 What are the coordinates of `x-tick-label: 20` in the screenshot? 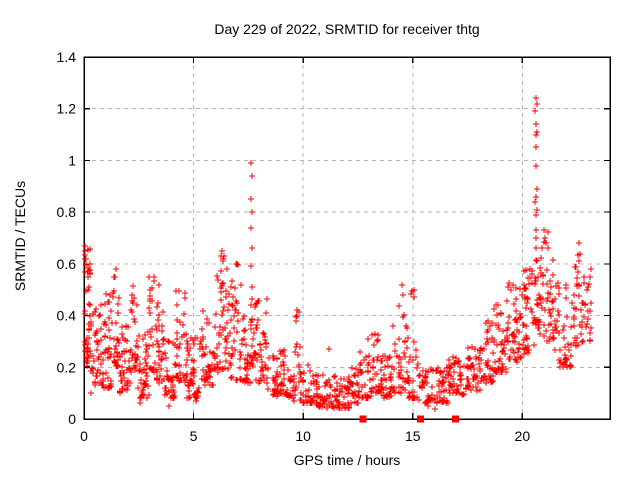 It's located at (523, 436).